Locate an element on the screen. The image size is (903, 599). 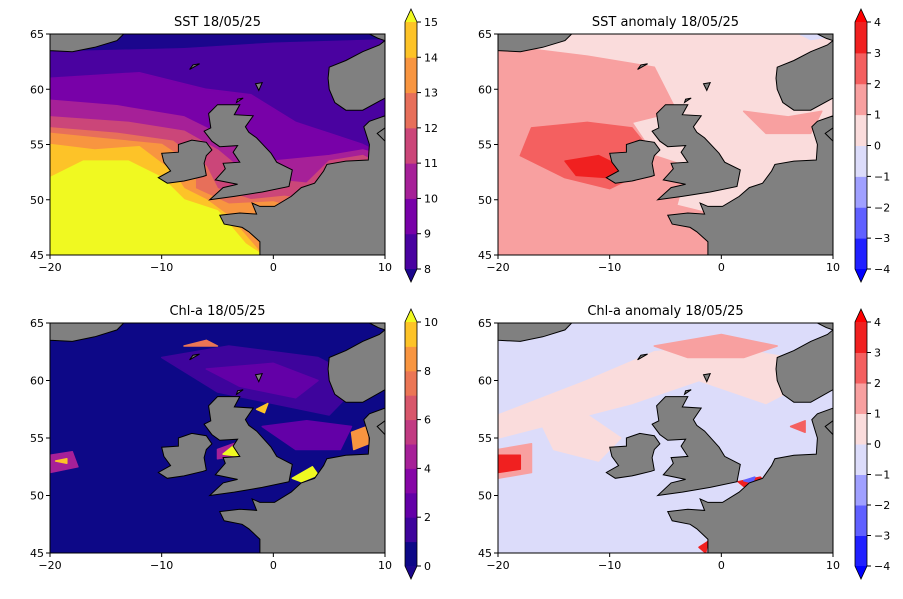
land-se is located at coordinates (380, 134).